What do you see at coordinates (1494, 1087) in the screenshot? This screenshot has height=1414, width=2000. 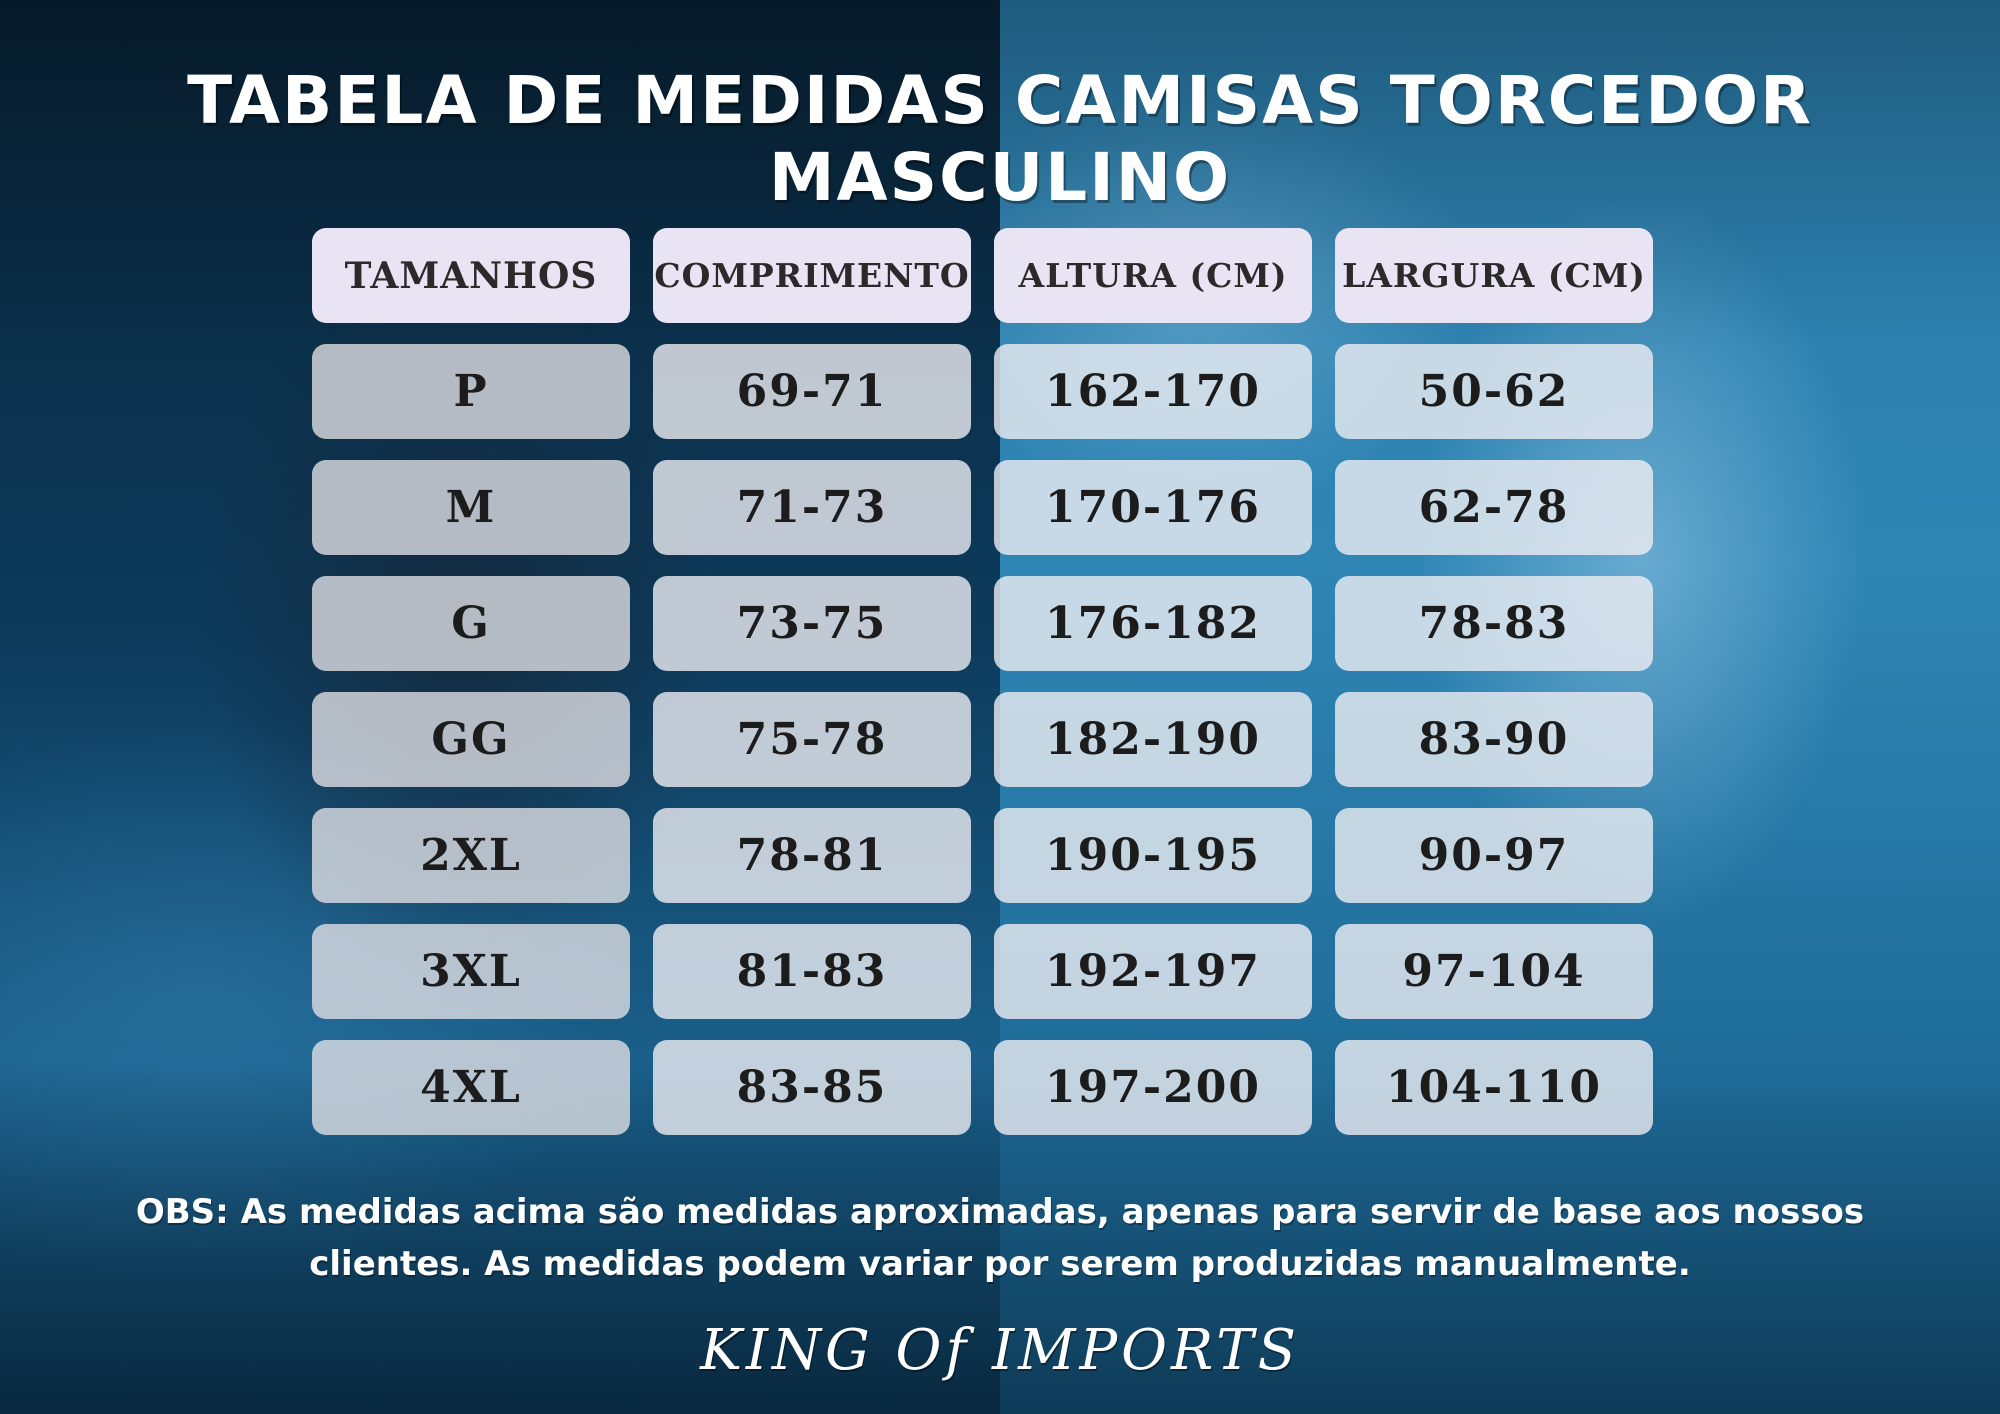 I see `width-cell: 104-110` at bounding box center [1494, 1087].